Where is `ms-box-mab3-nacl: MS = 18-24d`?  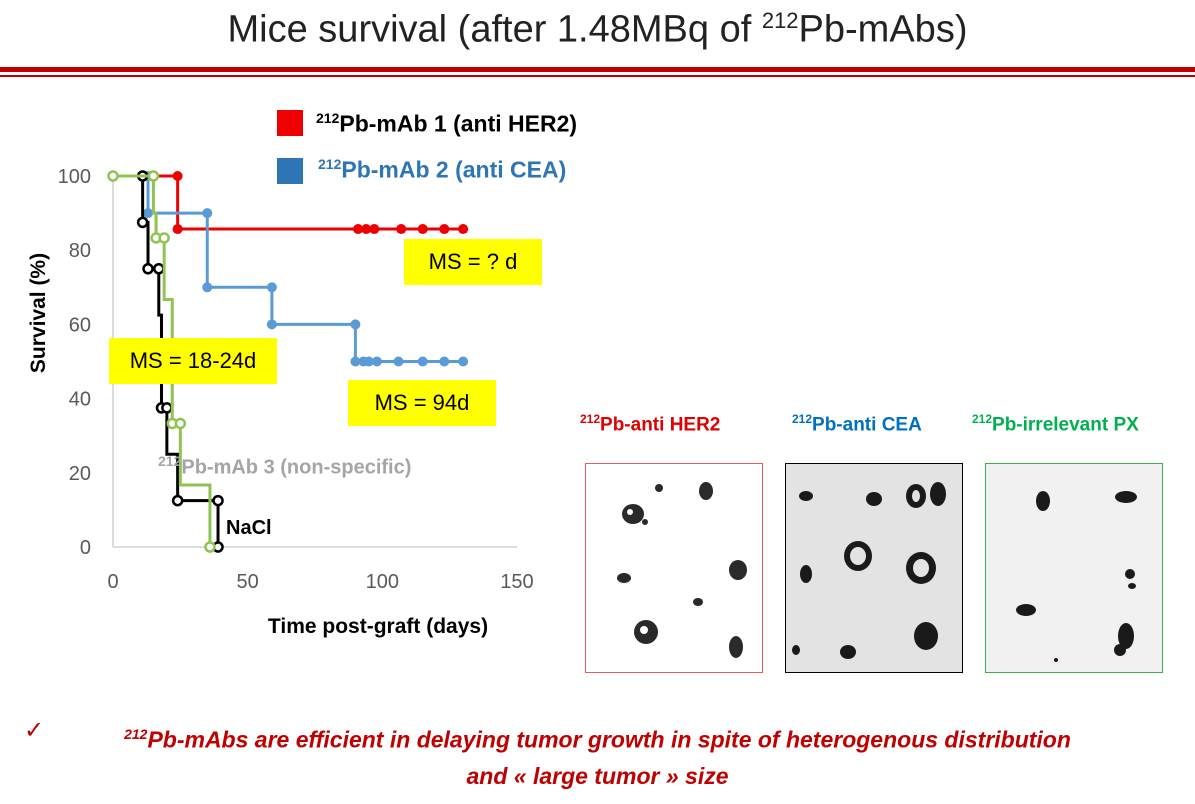 ms-box-mab3-nacl: MS = 18-24d is located at coordinates (193, 361).